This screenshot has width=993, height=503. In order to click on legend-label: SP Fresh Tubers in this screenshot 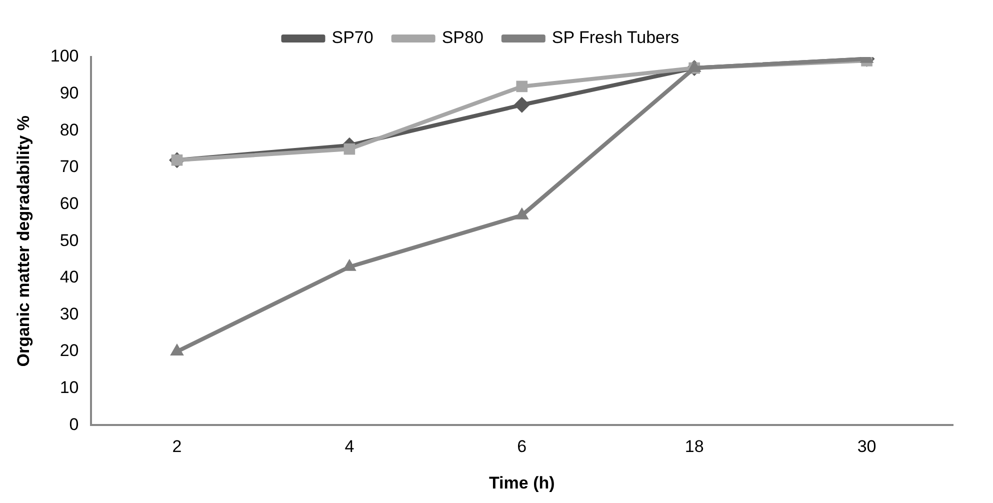, I will do `click(616, 38)`.